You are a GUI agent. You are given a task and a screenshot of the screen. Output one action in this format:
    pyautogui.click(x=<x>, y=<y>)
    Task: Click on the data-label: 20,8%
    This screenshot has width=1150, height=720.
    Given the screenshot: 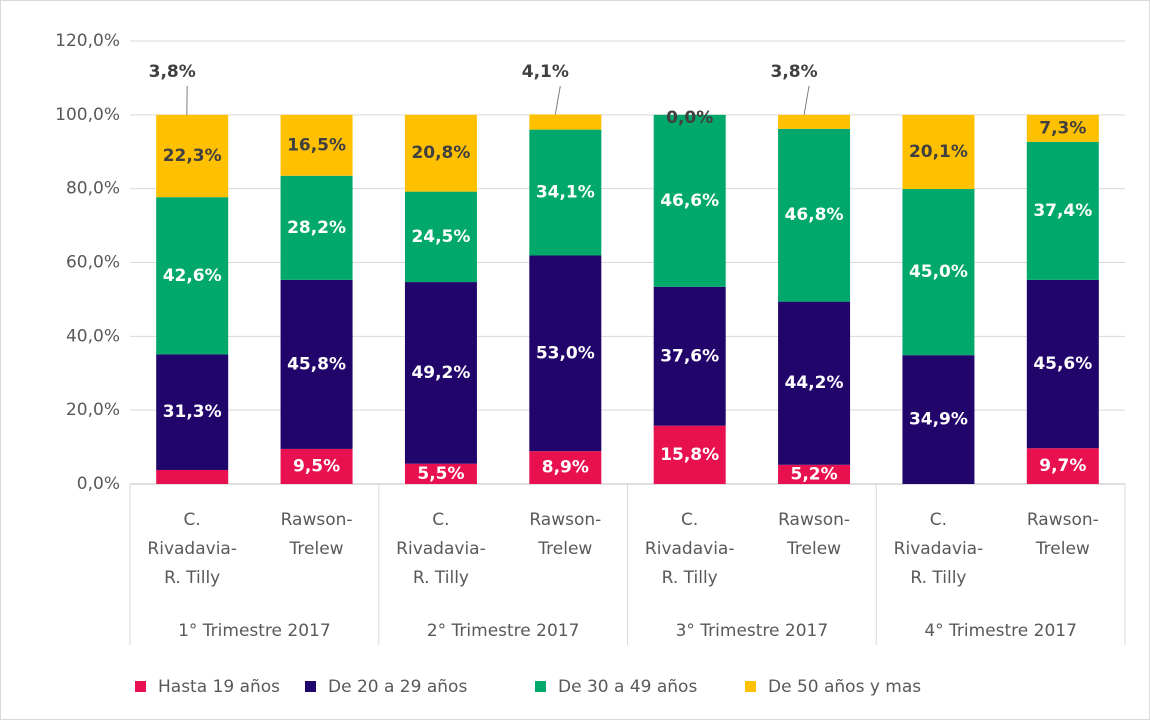 What is the action you would take?
    pyautogui.click(x=440, y=153)
    